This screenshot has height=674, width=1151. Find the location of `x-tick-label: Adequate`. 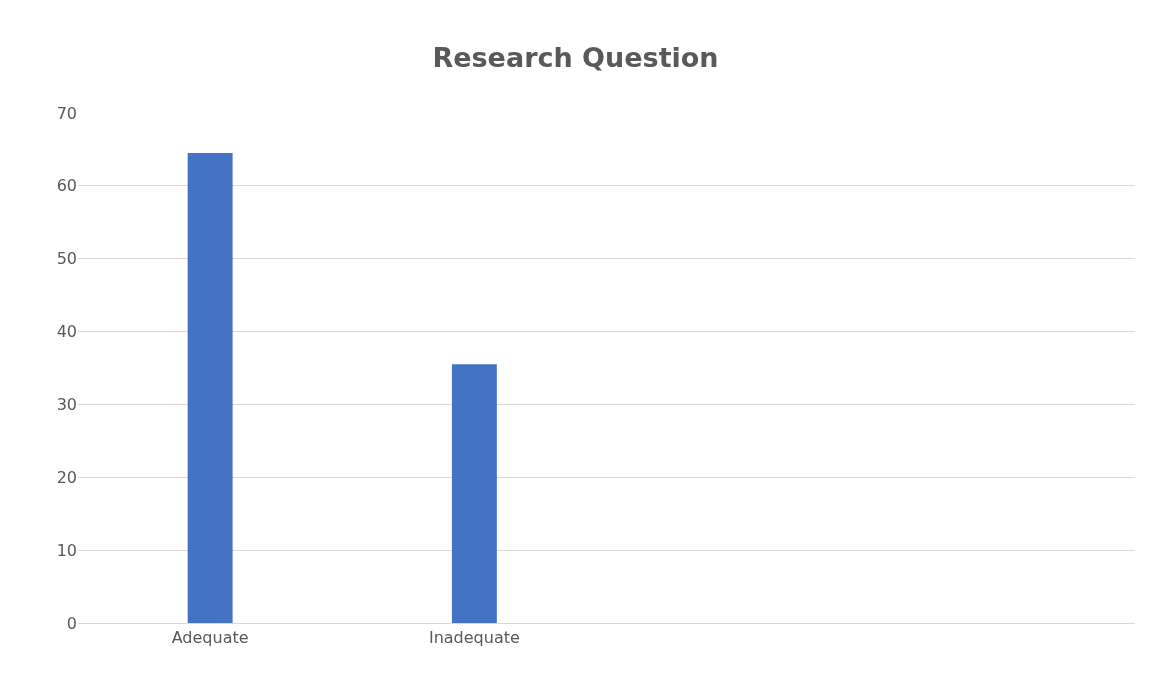

x-tick-label: Adequate is located at coordinates (210, 638).